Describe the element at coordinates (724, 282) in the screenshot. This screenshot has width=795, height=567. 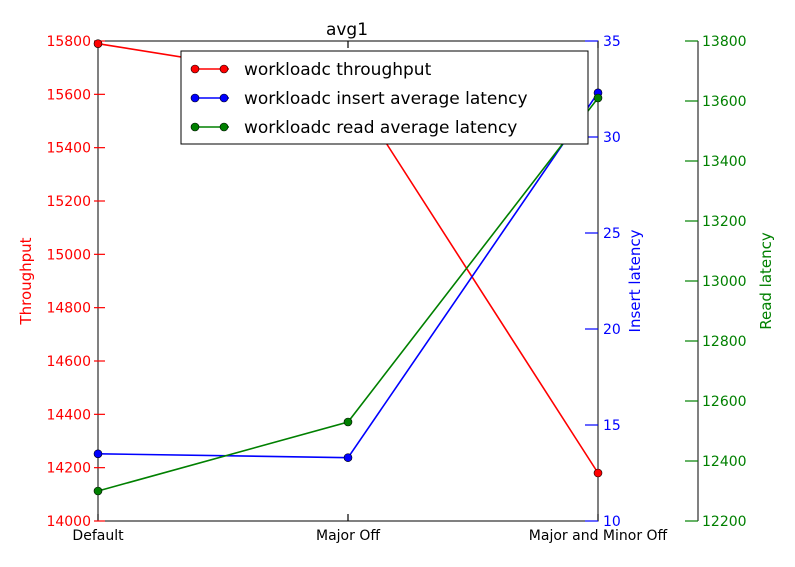
I see `read-latency-tick-label: 13000` at that location.